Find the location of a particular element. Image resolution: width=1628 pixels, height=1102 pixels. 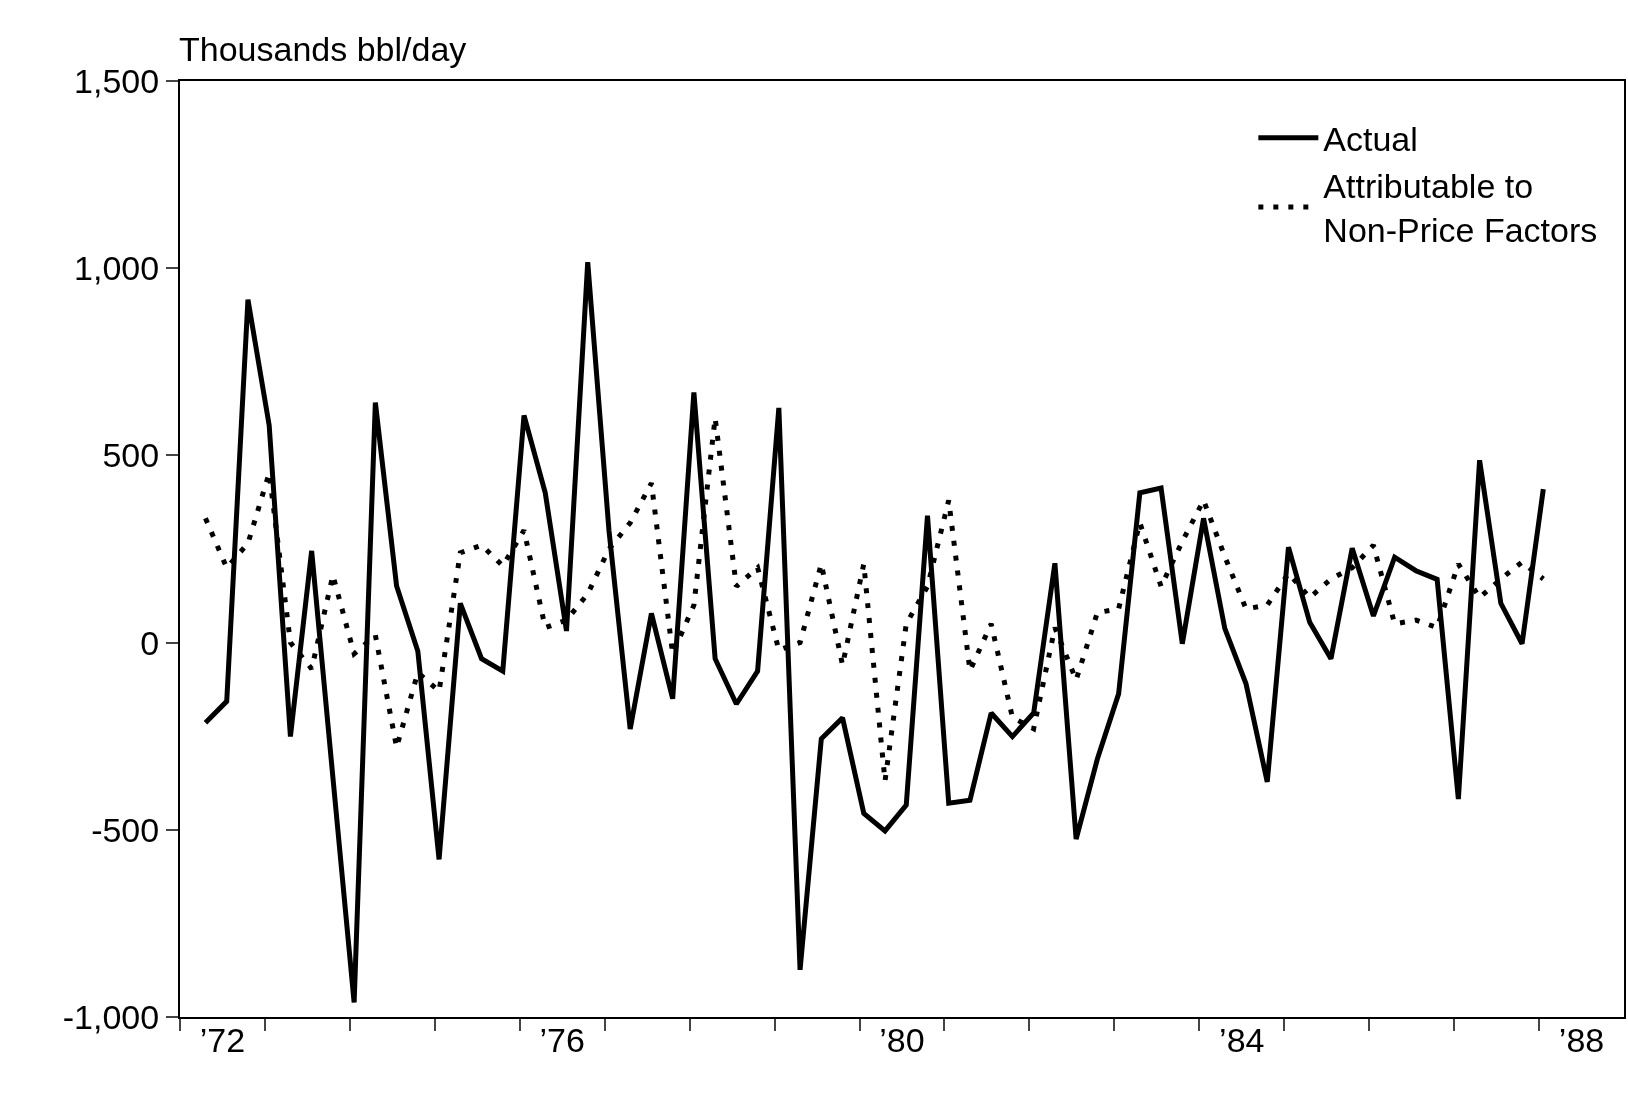

y-tick-label: 0 is located at coordinates (150, 642).